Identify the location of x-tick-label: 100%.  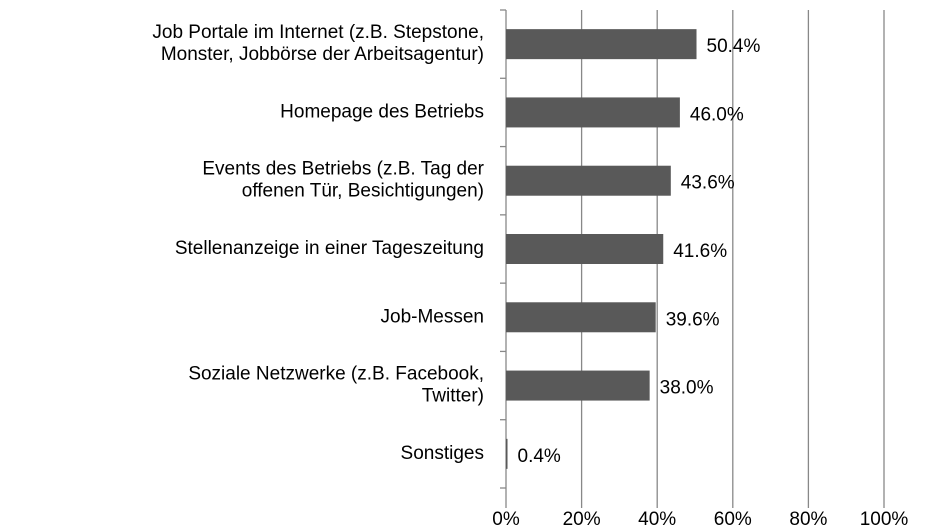
(884, 518).